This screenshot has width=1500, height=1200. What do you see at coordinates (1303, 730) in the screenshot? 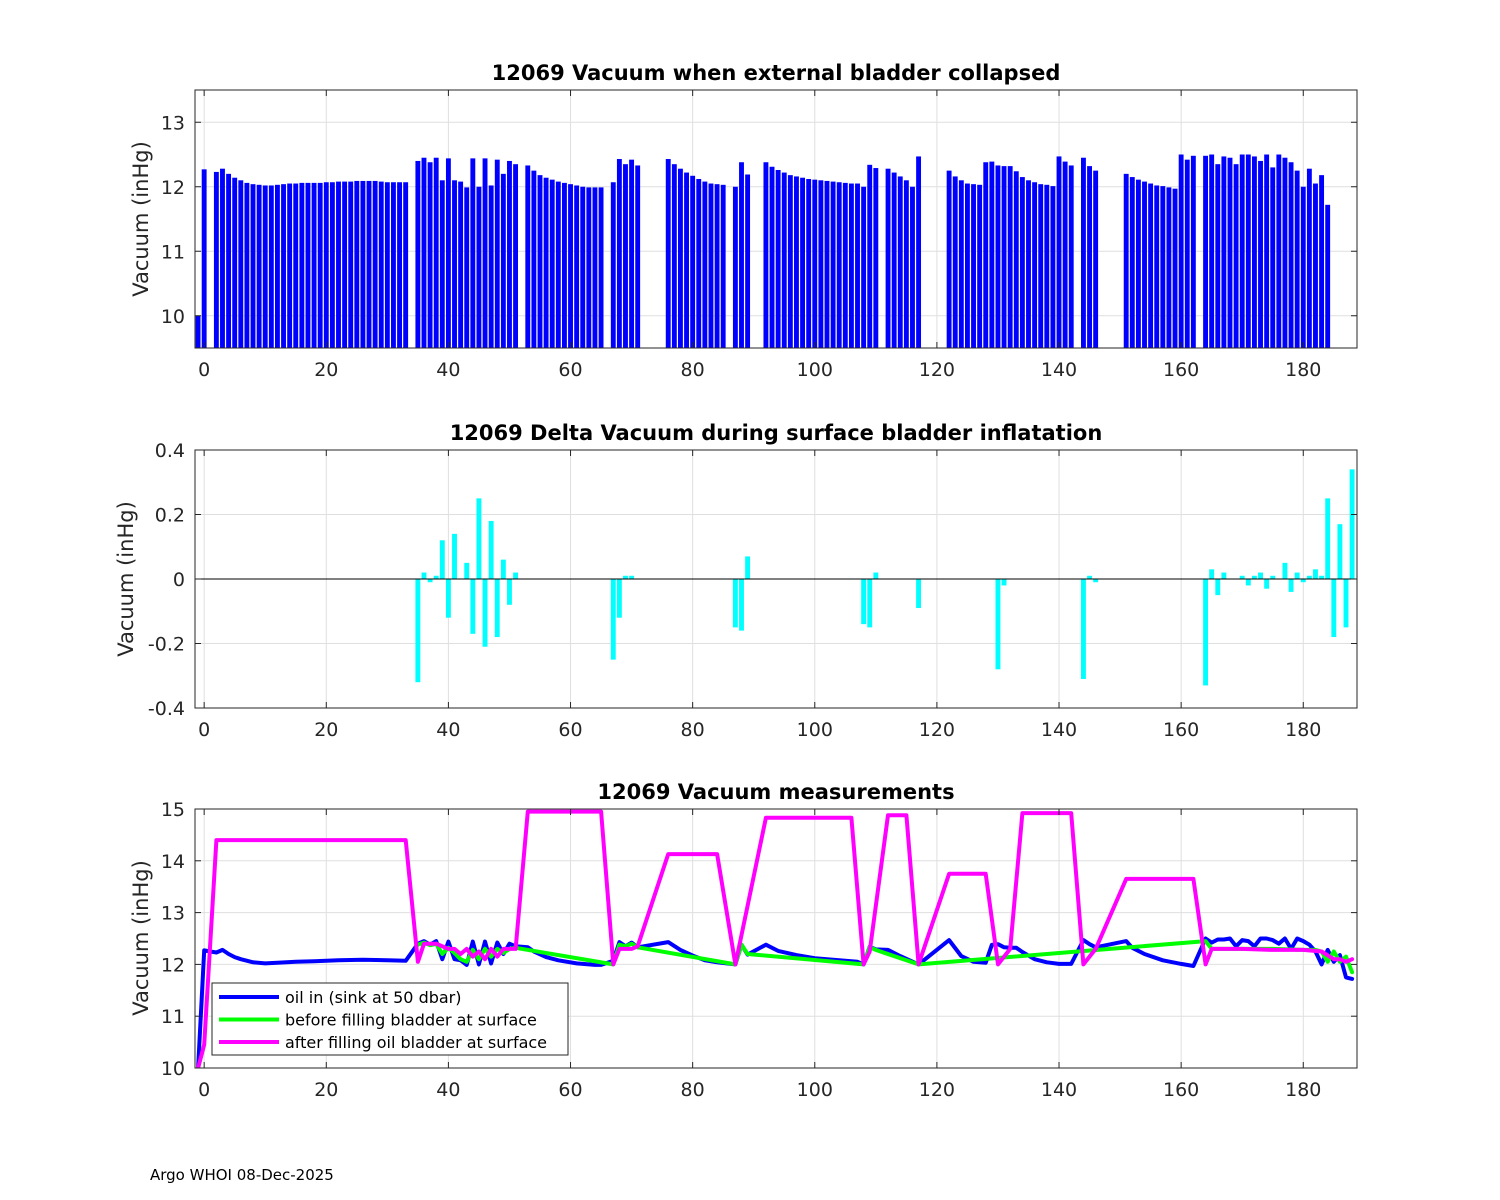
I see `middle-x-tick-label: 180` at bounding box center [1303, 730].